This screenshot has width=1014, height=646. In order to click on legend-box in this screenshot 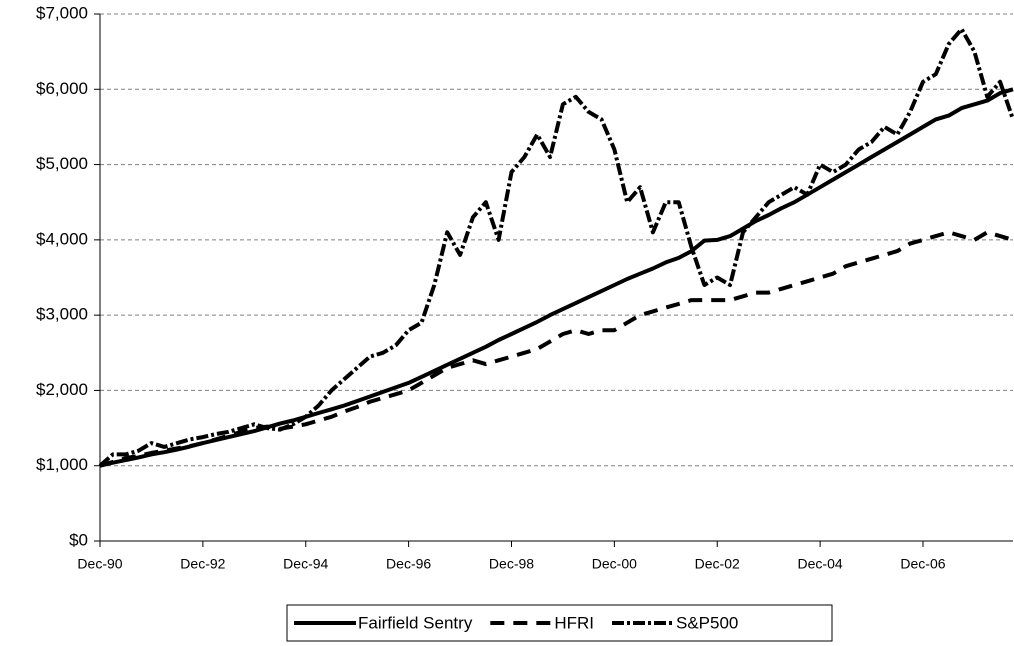, I will do `click(559, 623)`.